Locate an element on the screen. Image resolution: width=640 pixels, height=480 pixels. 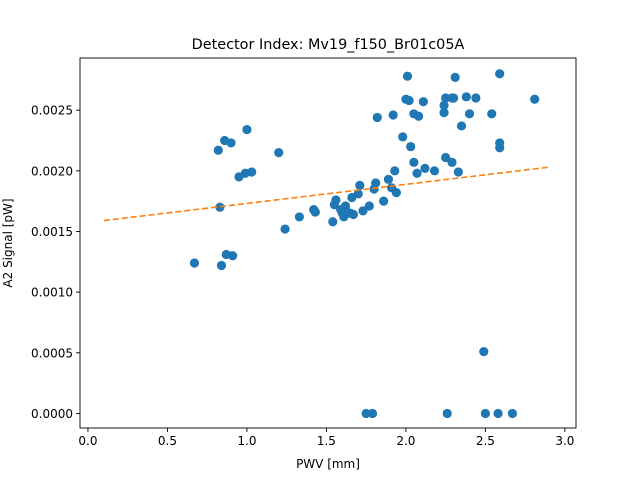
y-tick-label: 0.0020 is located at coordinates (52, 171).